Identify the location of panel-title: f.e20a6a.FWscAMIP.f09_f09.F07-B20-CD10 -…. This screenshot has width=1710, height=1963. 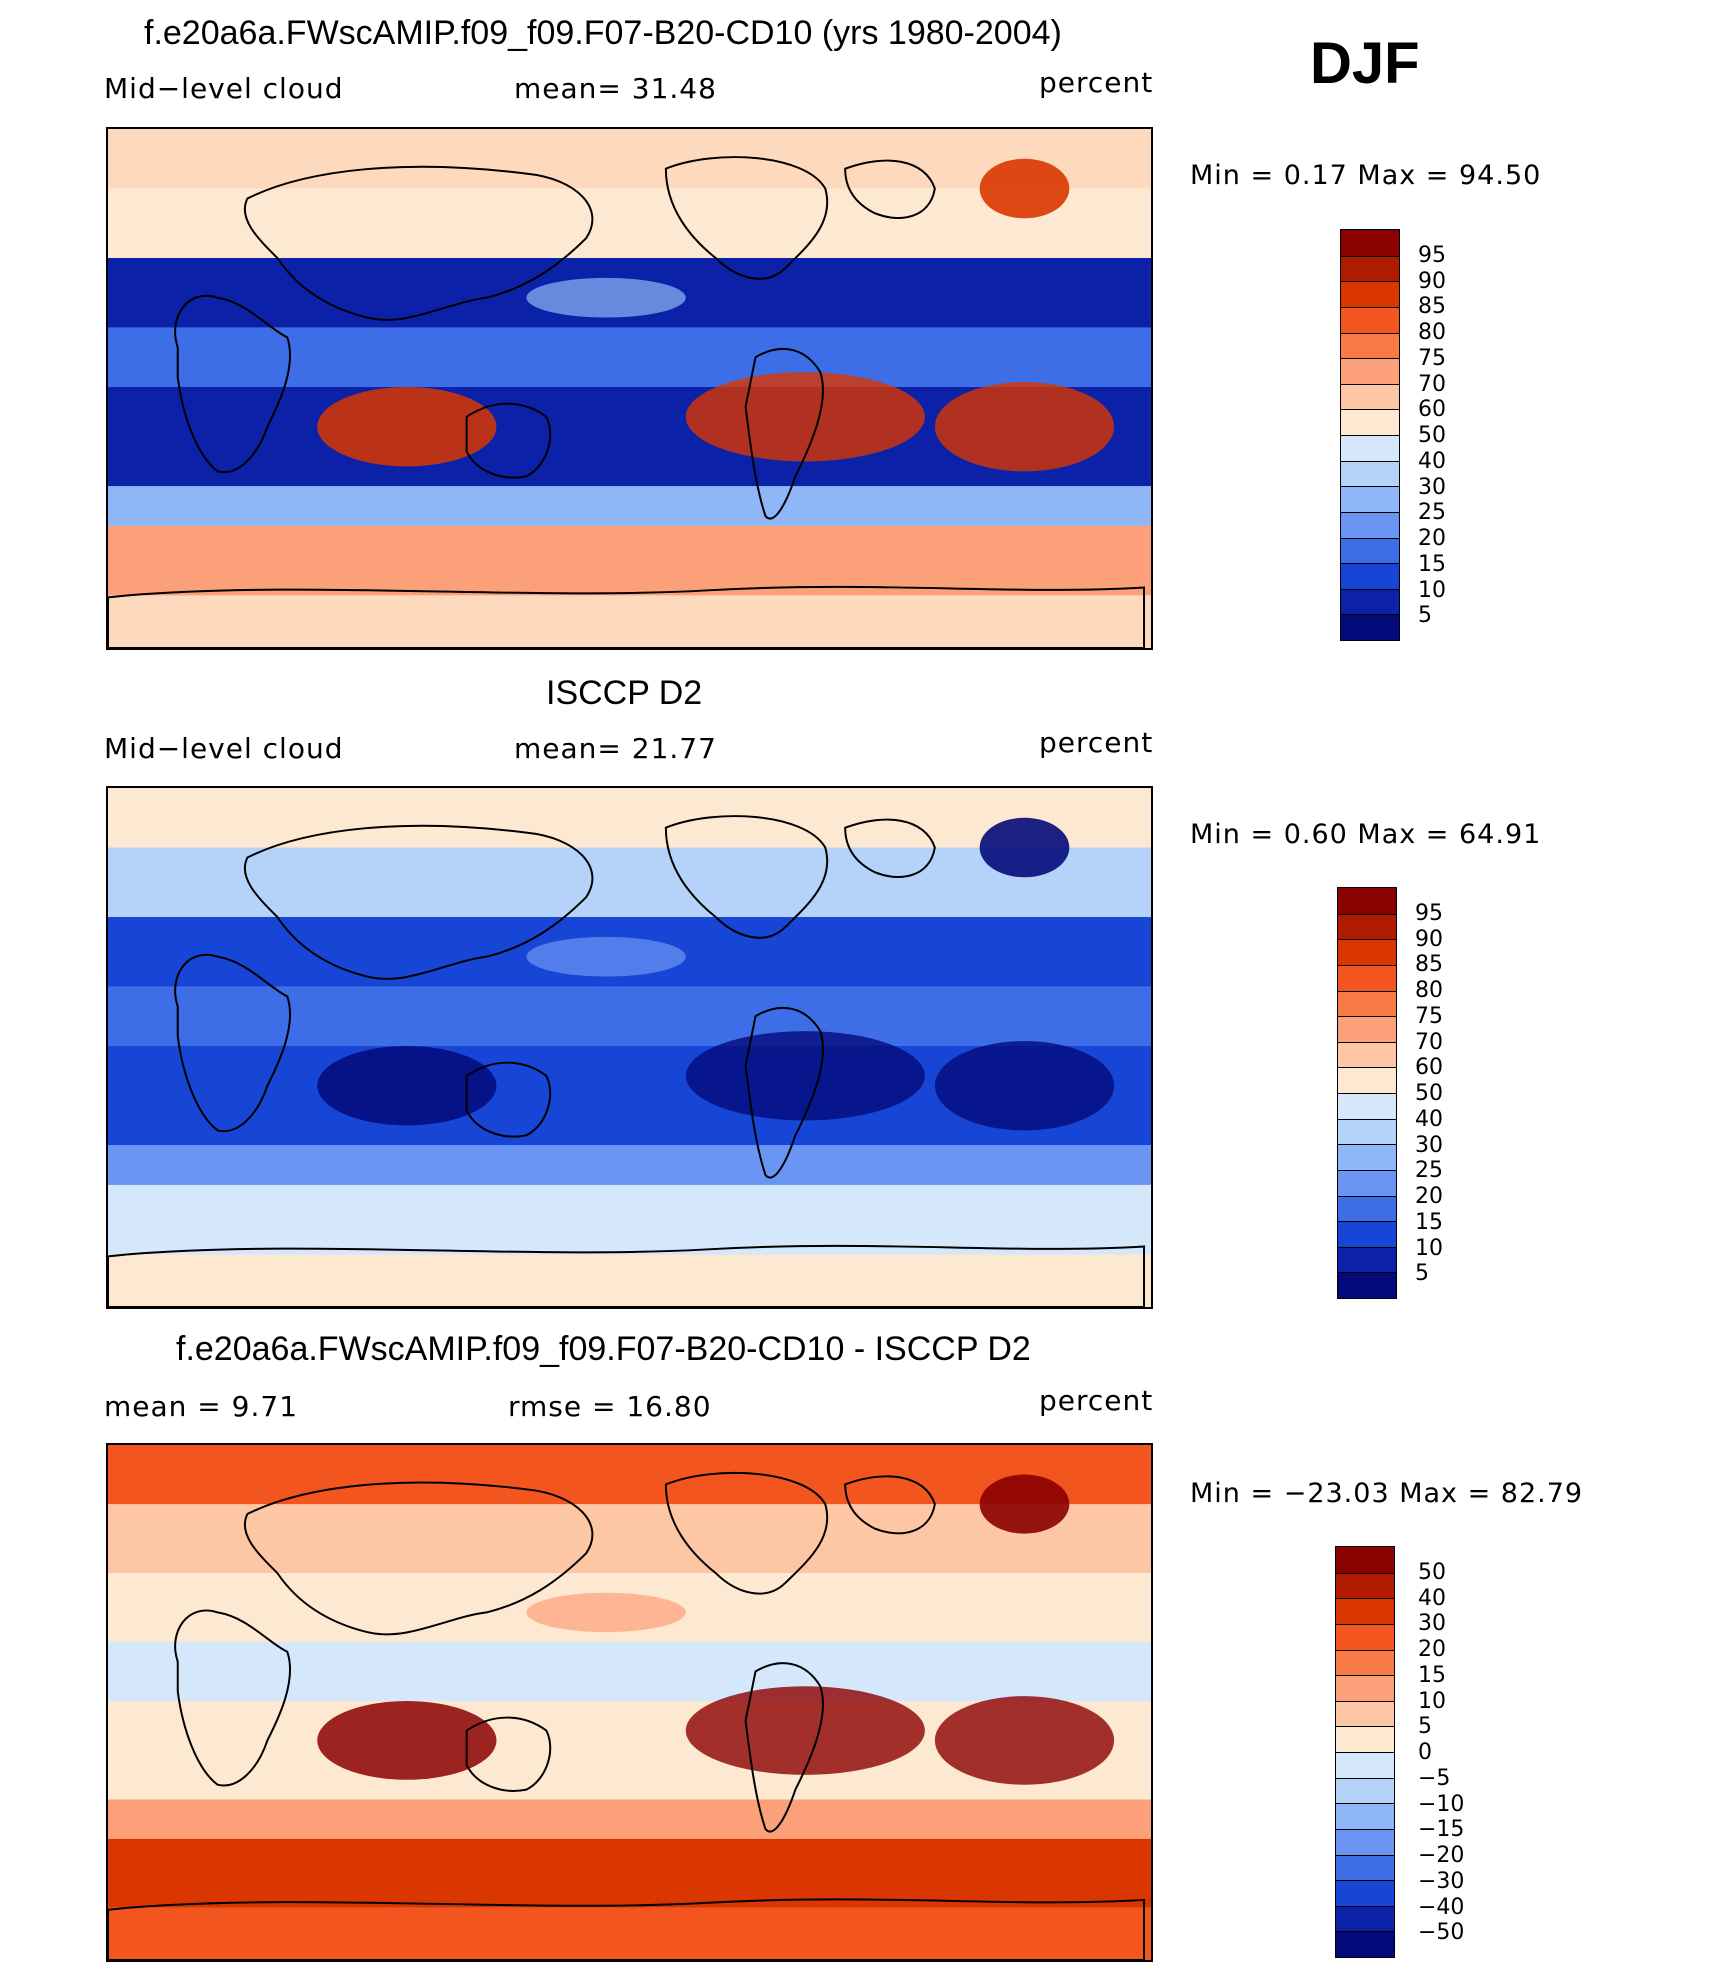
(603, 1349).